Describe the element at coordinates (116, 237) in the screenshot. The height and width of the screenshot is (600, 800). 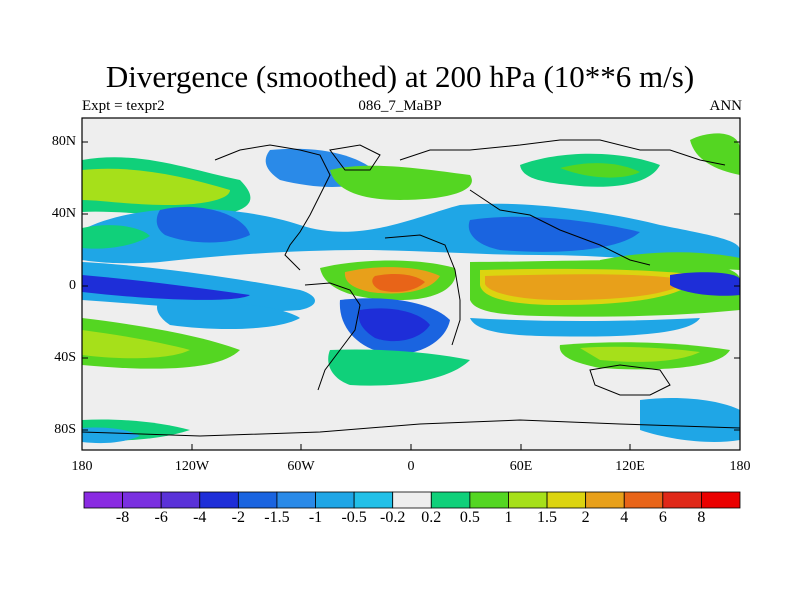
I see `contour-nh-green-patch` at that location.